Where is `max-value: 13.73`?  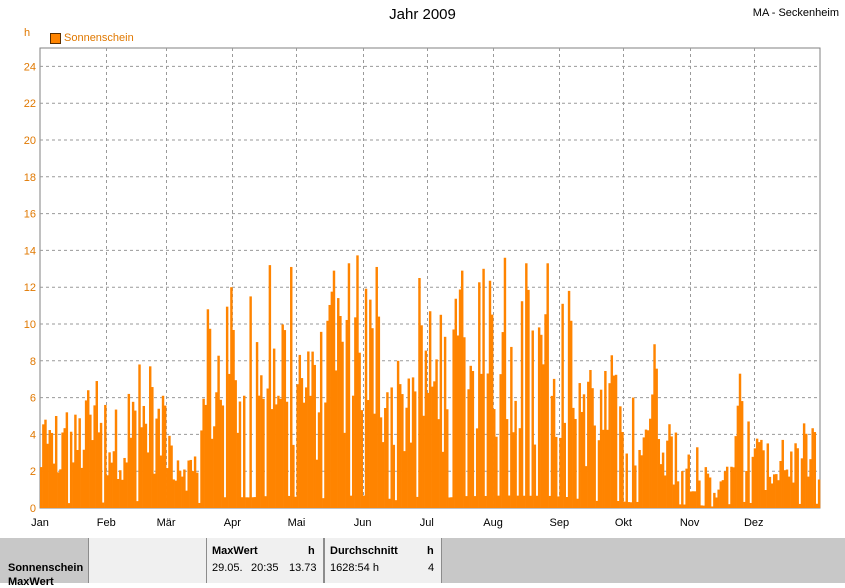
max-value: 13.73 is located at coordinates (303, 568).